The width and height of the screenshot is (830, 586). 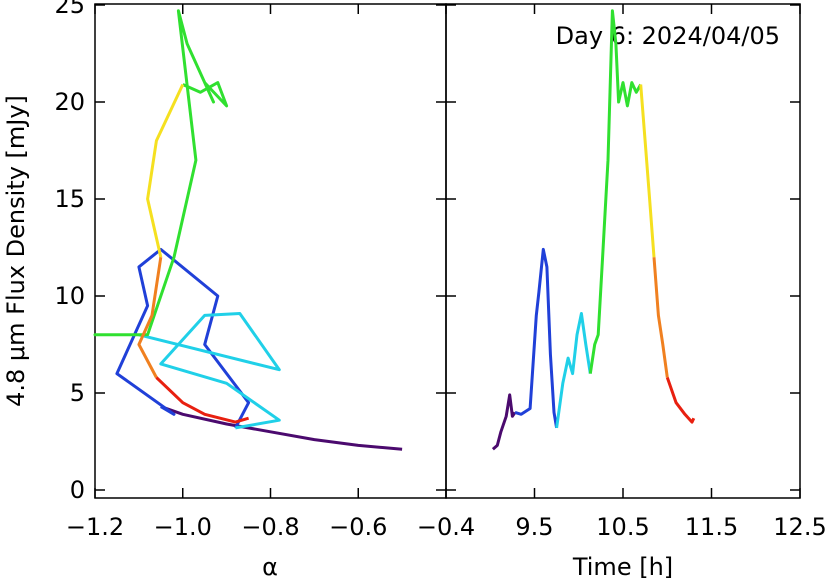 What do you see at coordinates (183, 527) in the screenshot?
I see `x-tick-label: −1.0` at bounding box center [183, 527].